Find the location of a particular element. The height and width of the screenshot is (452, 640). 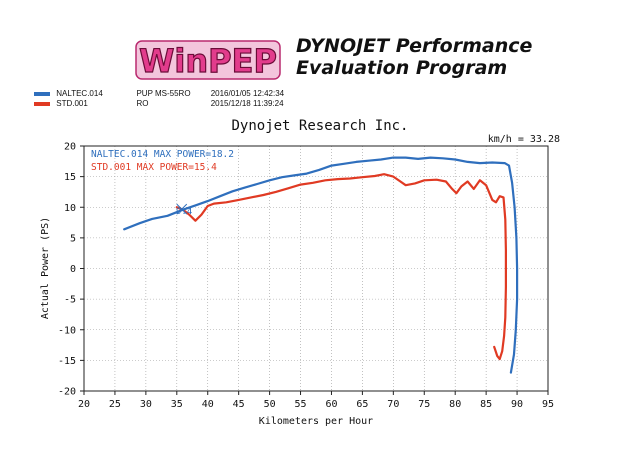

logo-badge is located at coordinates (208, 60).